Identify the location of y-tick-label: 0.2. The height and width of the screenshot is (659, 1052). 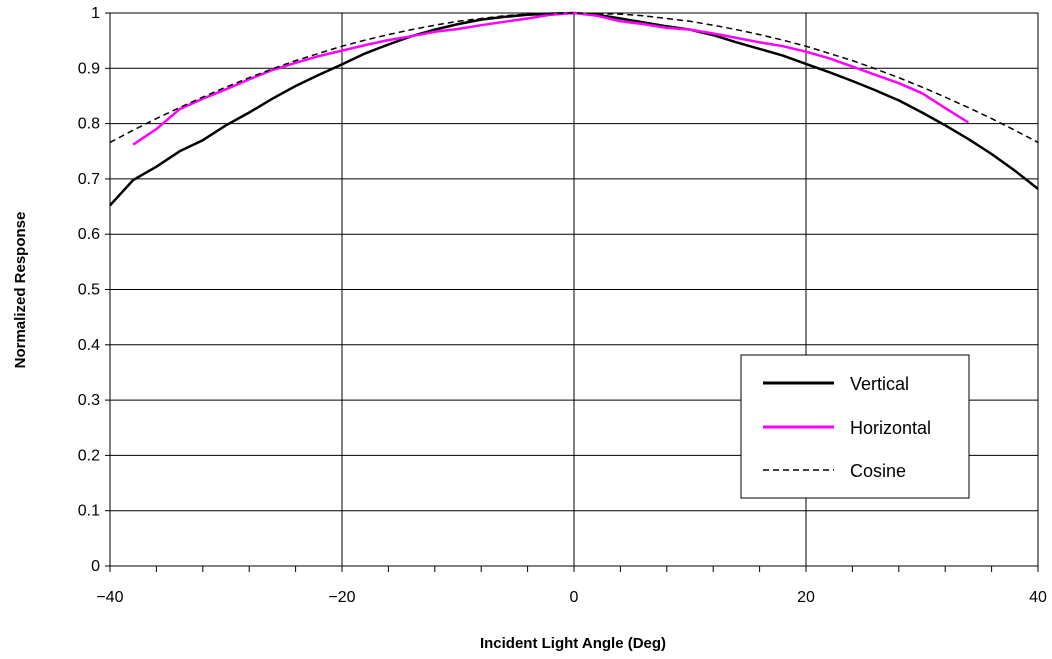
(89, 455).